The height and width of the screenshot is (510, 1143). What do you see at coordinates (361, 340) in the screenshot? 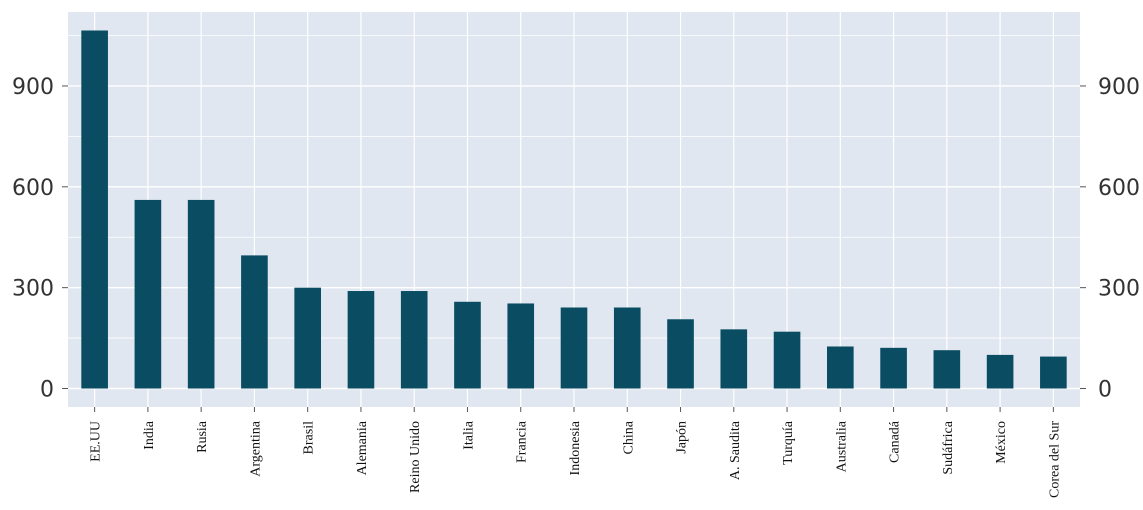
I see `bar-alemania` at bounding box center [361, 340].